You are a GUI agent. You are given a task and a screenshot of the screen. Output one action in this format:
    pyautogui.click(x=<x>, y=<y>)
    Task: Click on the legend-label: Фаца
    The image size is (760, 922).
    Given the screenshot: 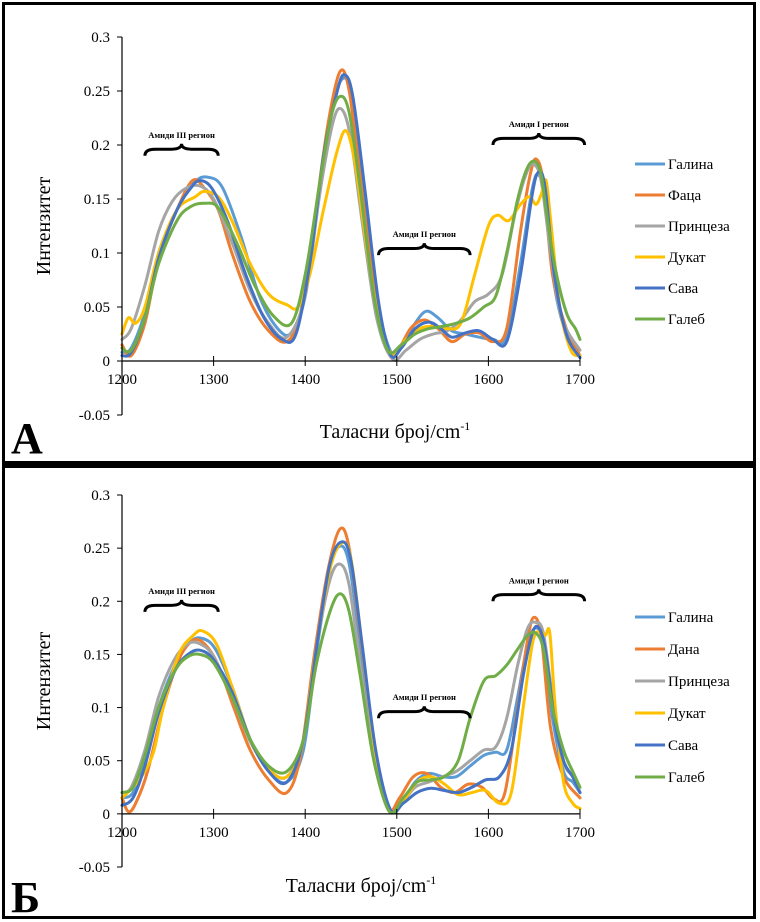 What is the action you would take?
    pyautogui.click(x=685, y=196)
    